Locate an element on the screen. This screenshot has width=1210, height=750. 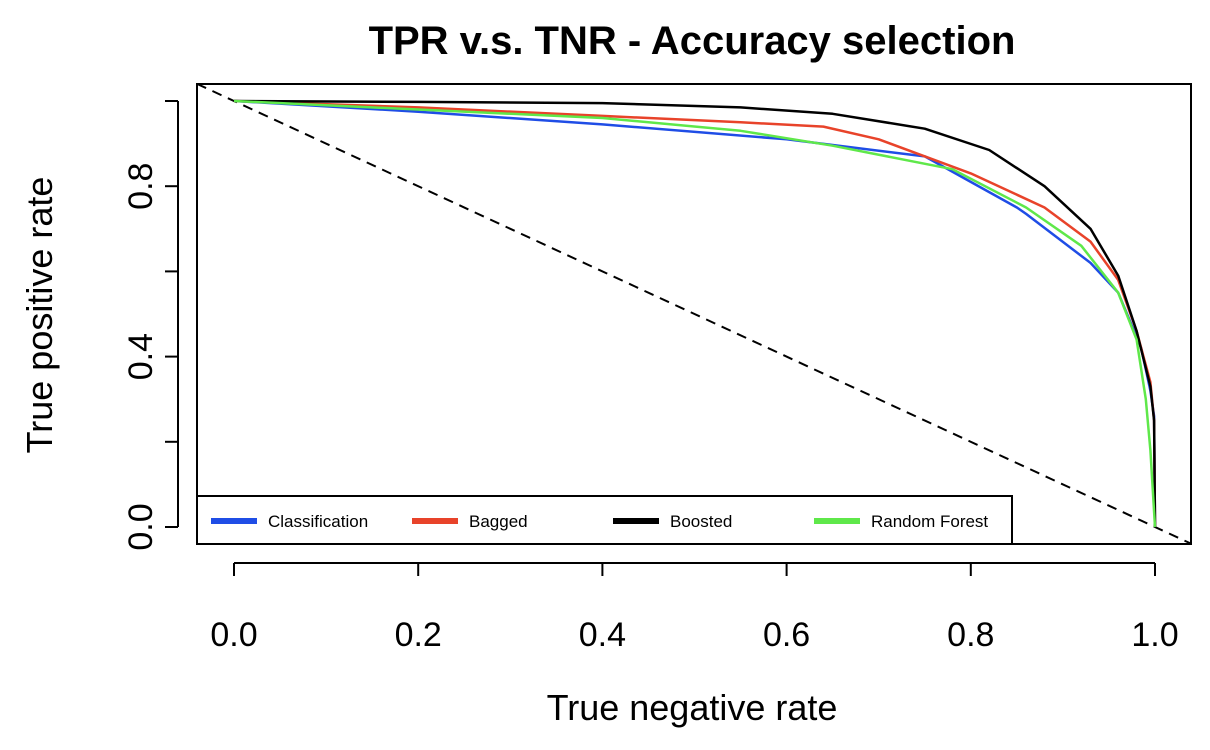
x-tick-label: 0.4 is located at coordinates (602, 635).